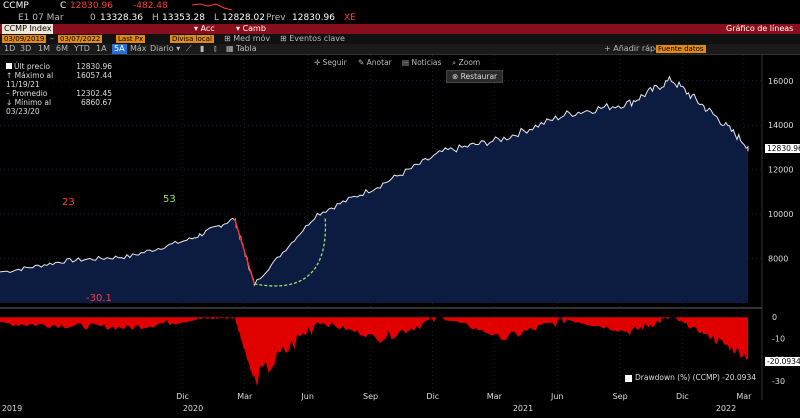 The image size is (800, 418). I want to click on eventos-toggle: ⊞ Eventos clave, so click(312, 38).